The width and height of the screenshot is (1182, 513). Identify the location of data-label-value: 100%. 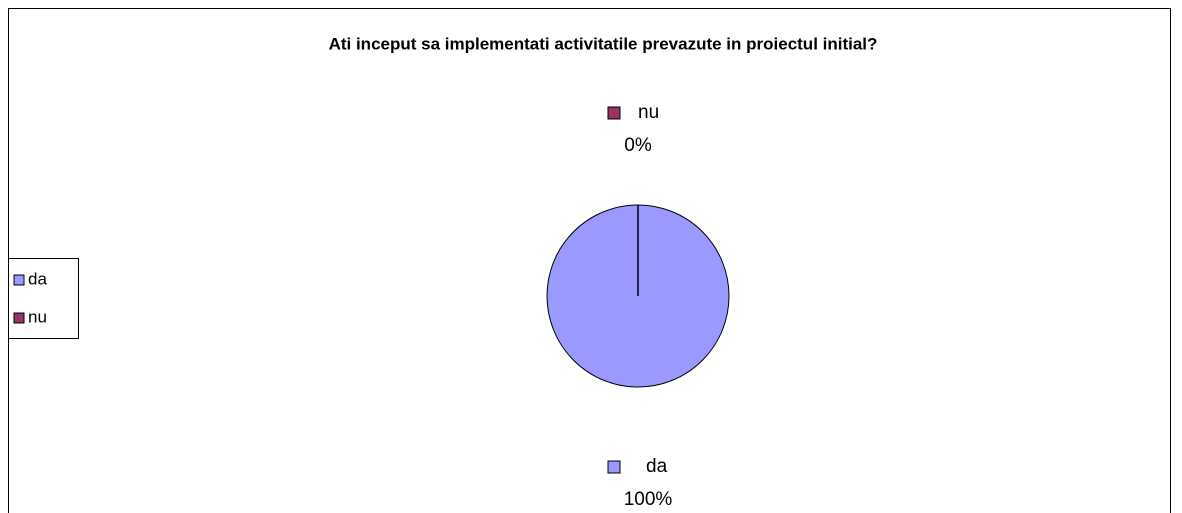
(648, 499).